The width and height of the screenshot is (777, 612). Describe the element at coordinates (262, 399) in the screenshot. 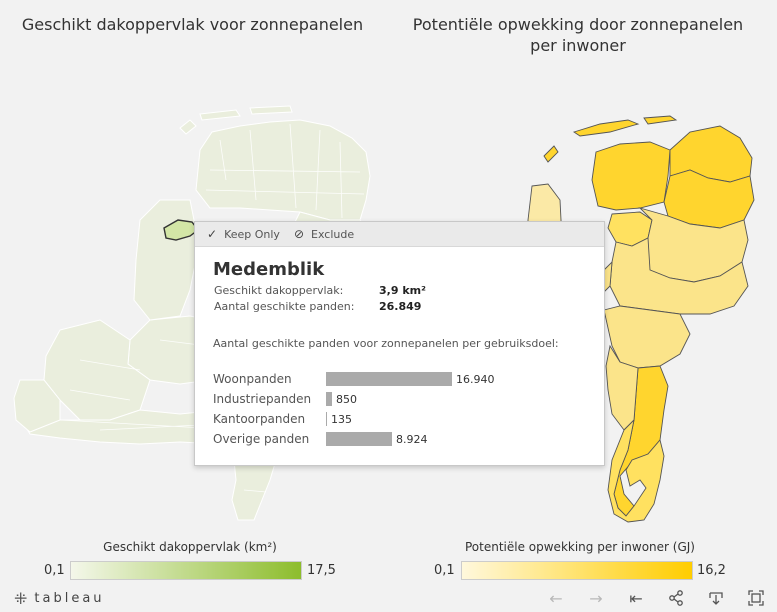

I see `bar-label: Industriepanden` at that location.